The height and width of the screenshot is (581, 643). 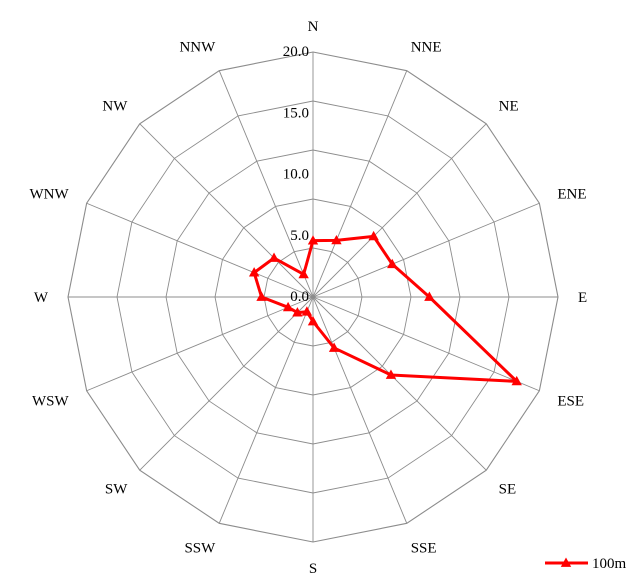 What do you see at coordinates (516, 380) in the screenshot?
I see `data-point-ese` at bounding box center [516, 380].